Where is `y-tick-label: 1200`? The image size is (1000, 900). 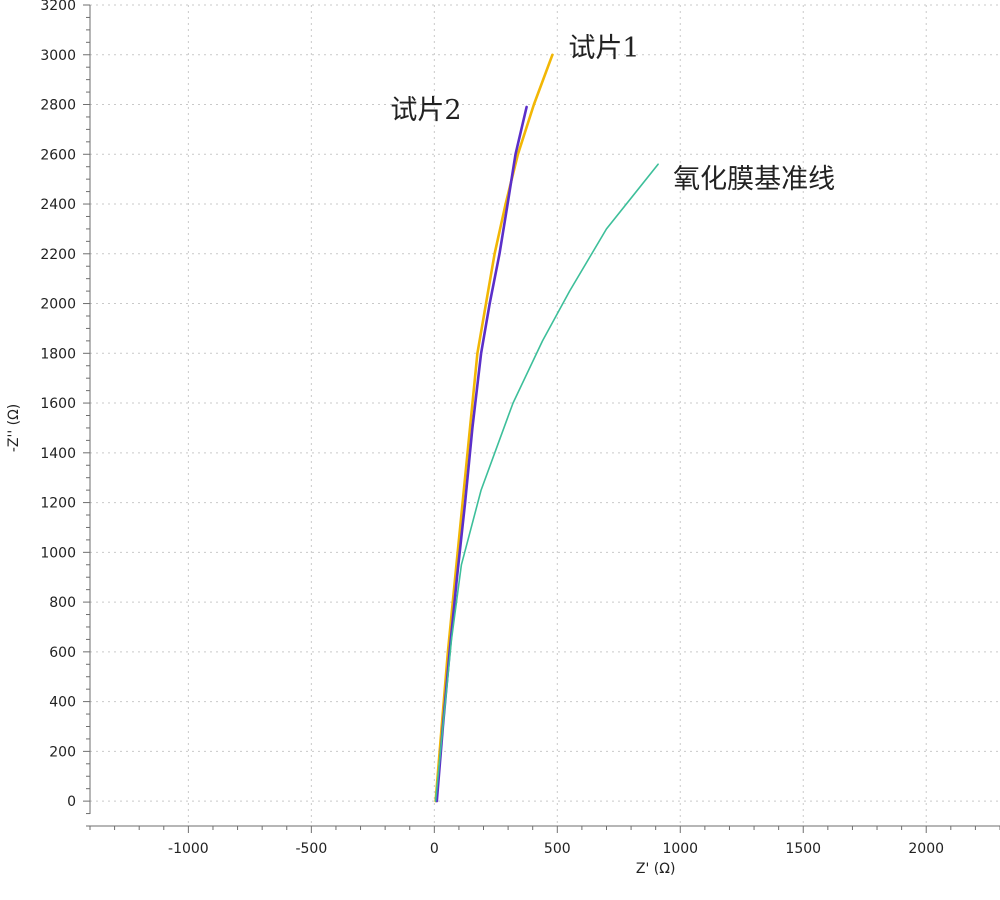
y-tick-label: 1200 is located at coordinates (58, 504).